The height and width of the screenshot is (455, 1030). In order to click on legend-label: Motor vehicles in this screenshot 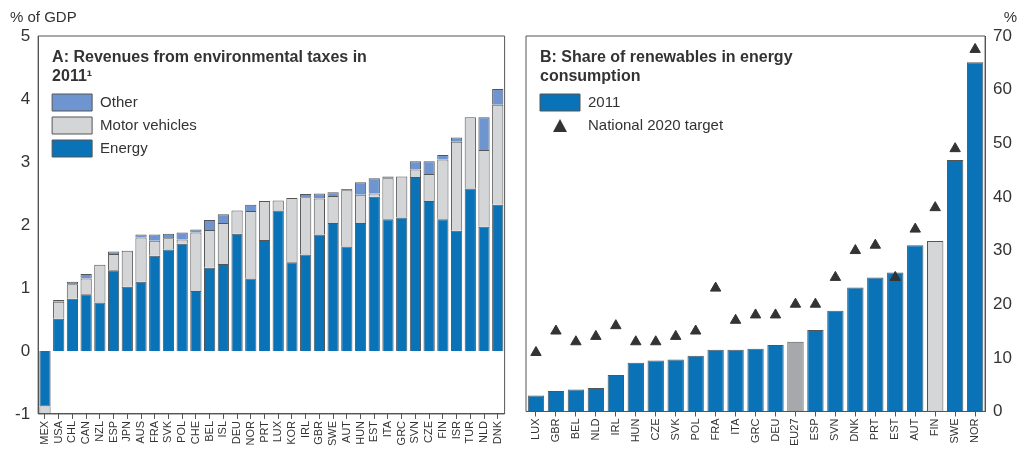, I will do `click(148, 124)`.